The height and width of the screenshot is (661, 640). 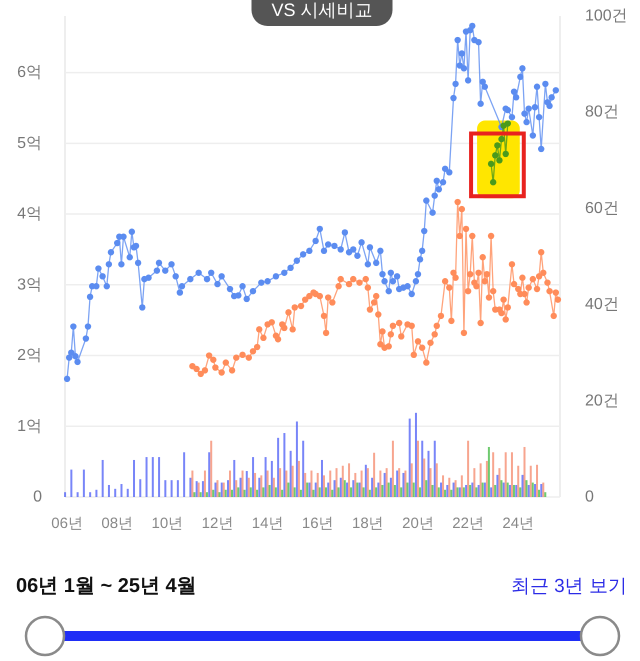 What do you see at coordinates (106, 586) in the screenshot?
I see `text: 06년 1월 ~ 25년 4월` at bounding box center [106, 586].